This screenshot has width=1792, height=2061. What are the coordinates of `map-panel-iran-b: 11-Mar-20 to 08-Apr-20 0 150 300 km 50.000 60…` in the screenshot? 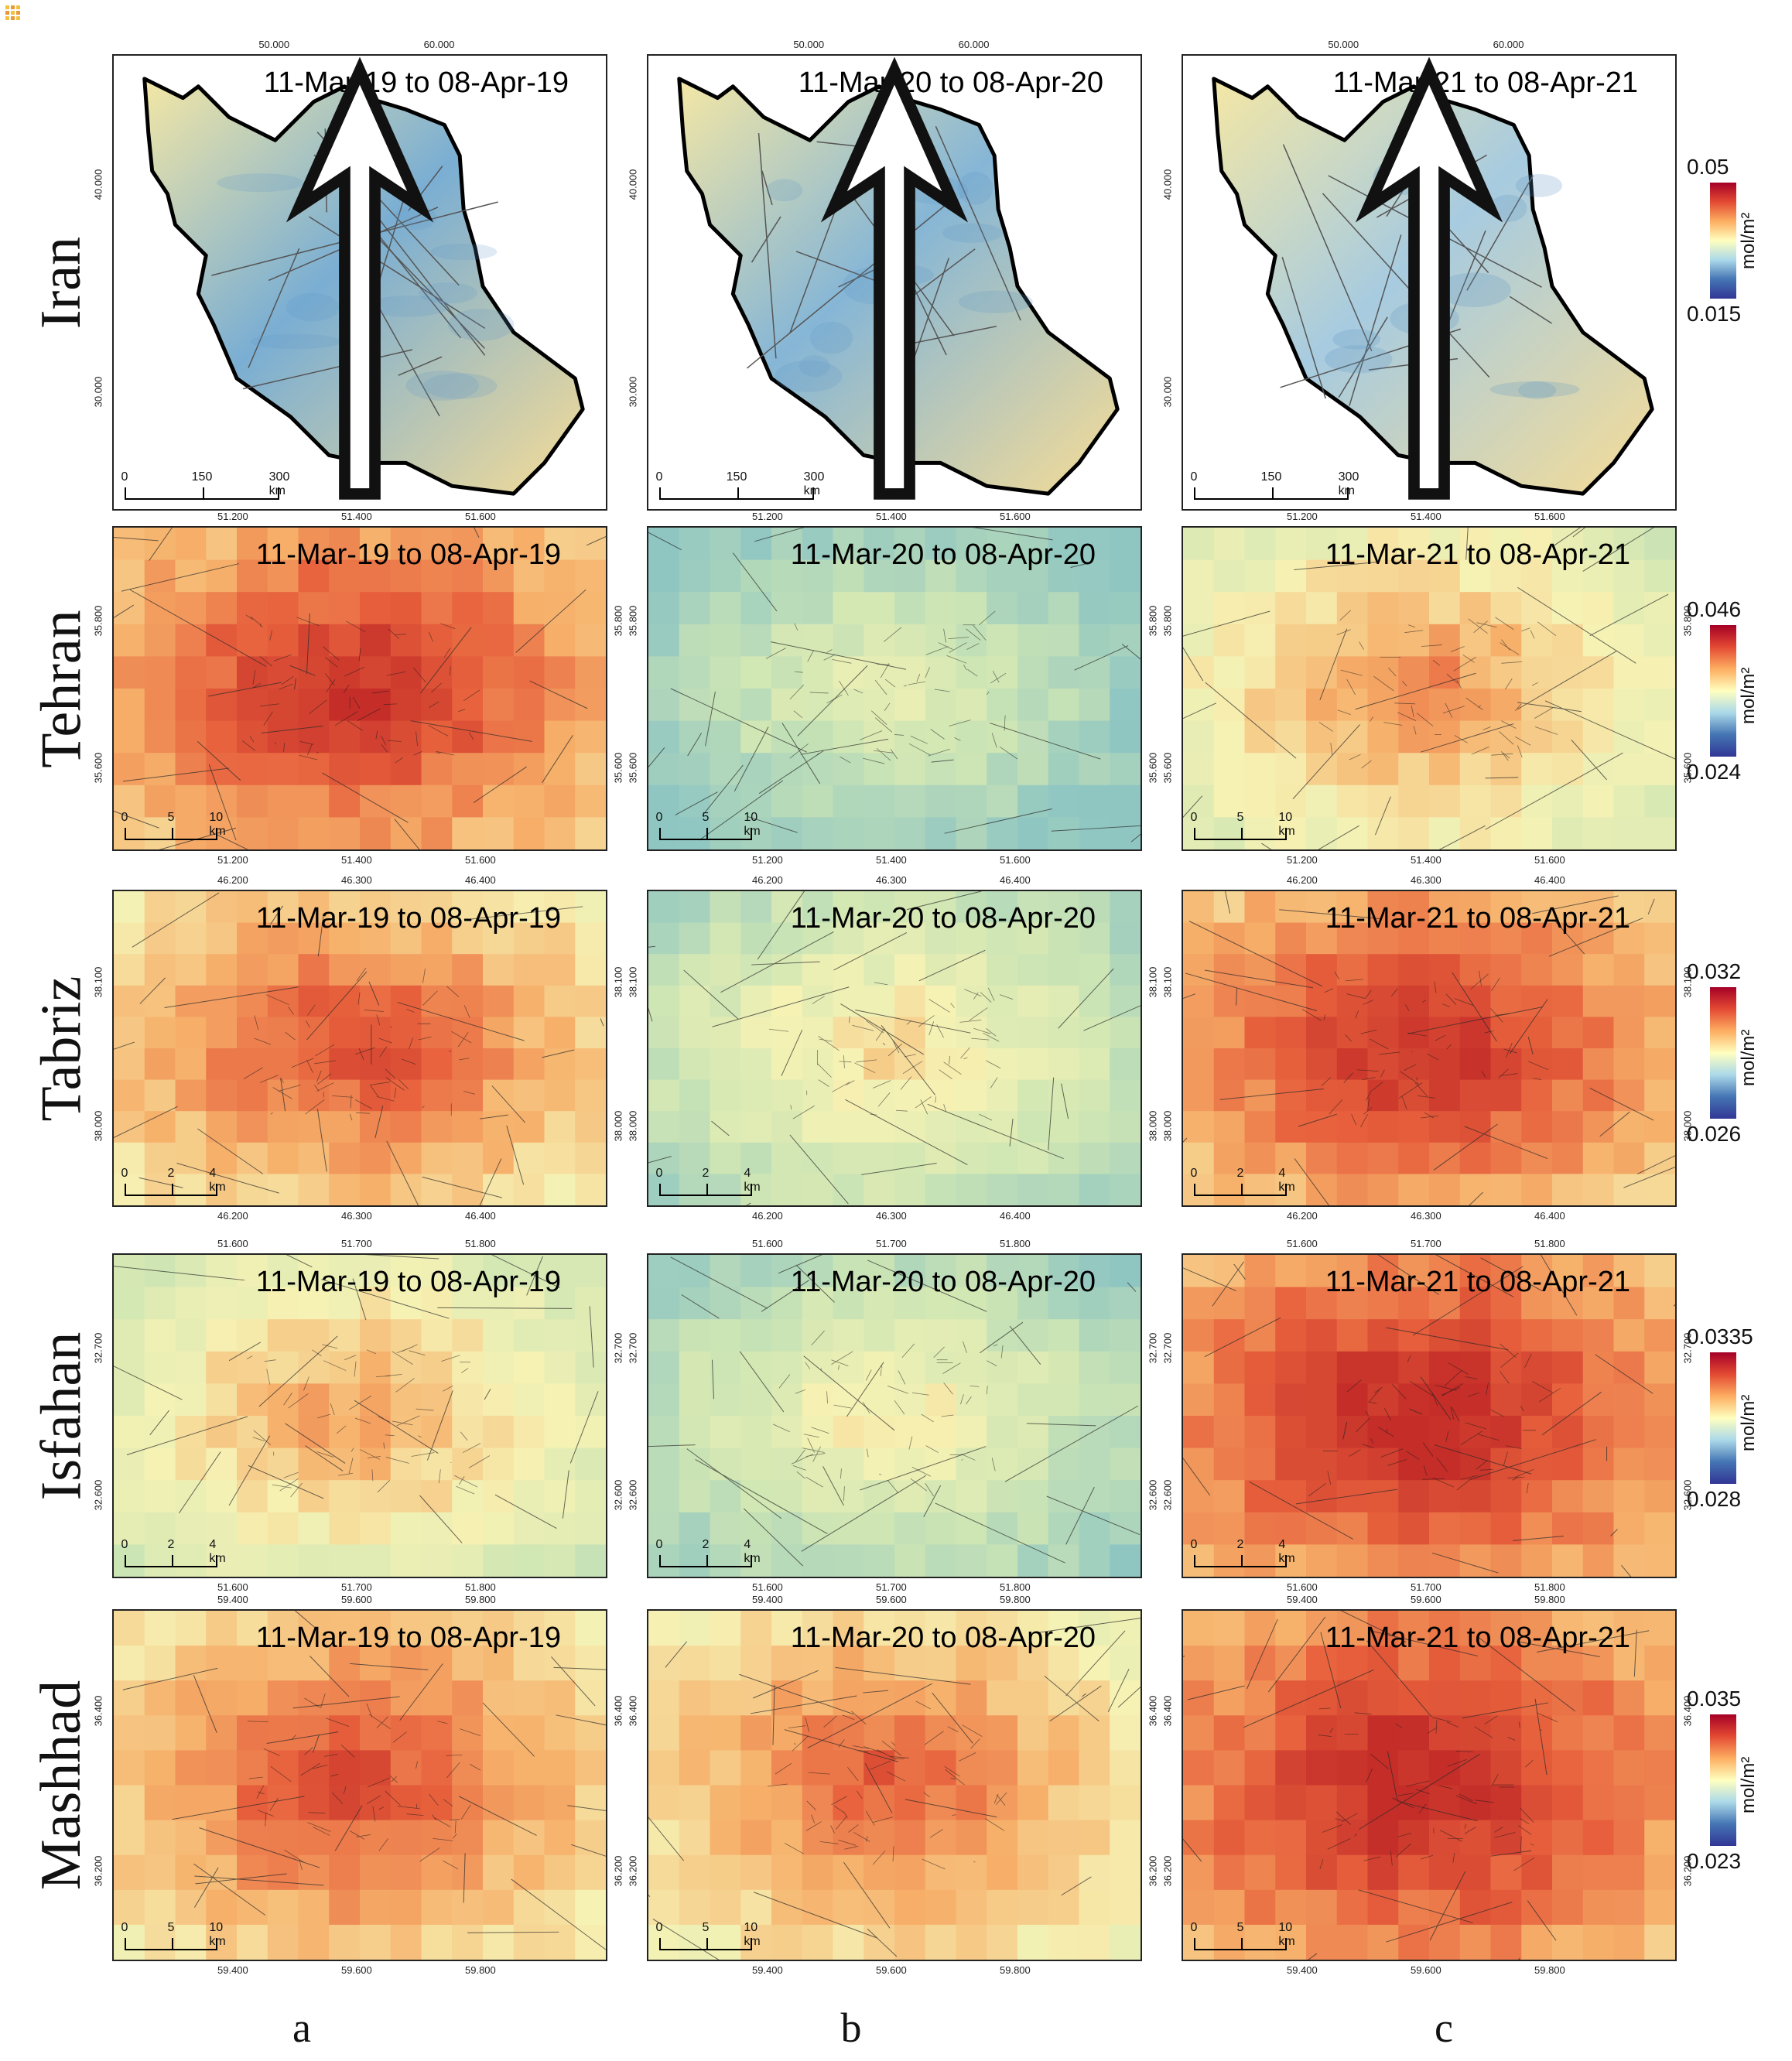 It's located at (884, 275).